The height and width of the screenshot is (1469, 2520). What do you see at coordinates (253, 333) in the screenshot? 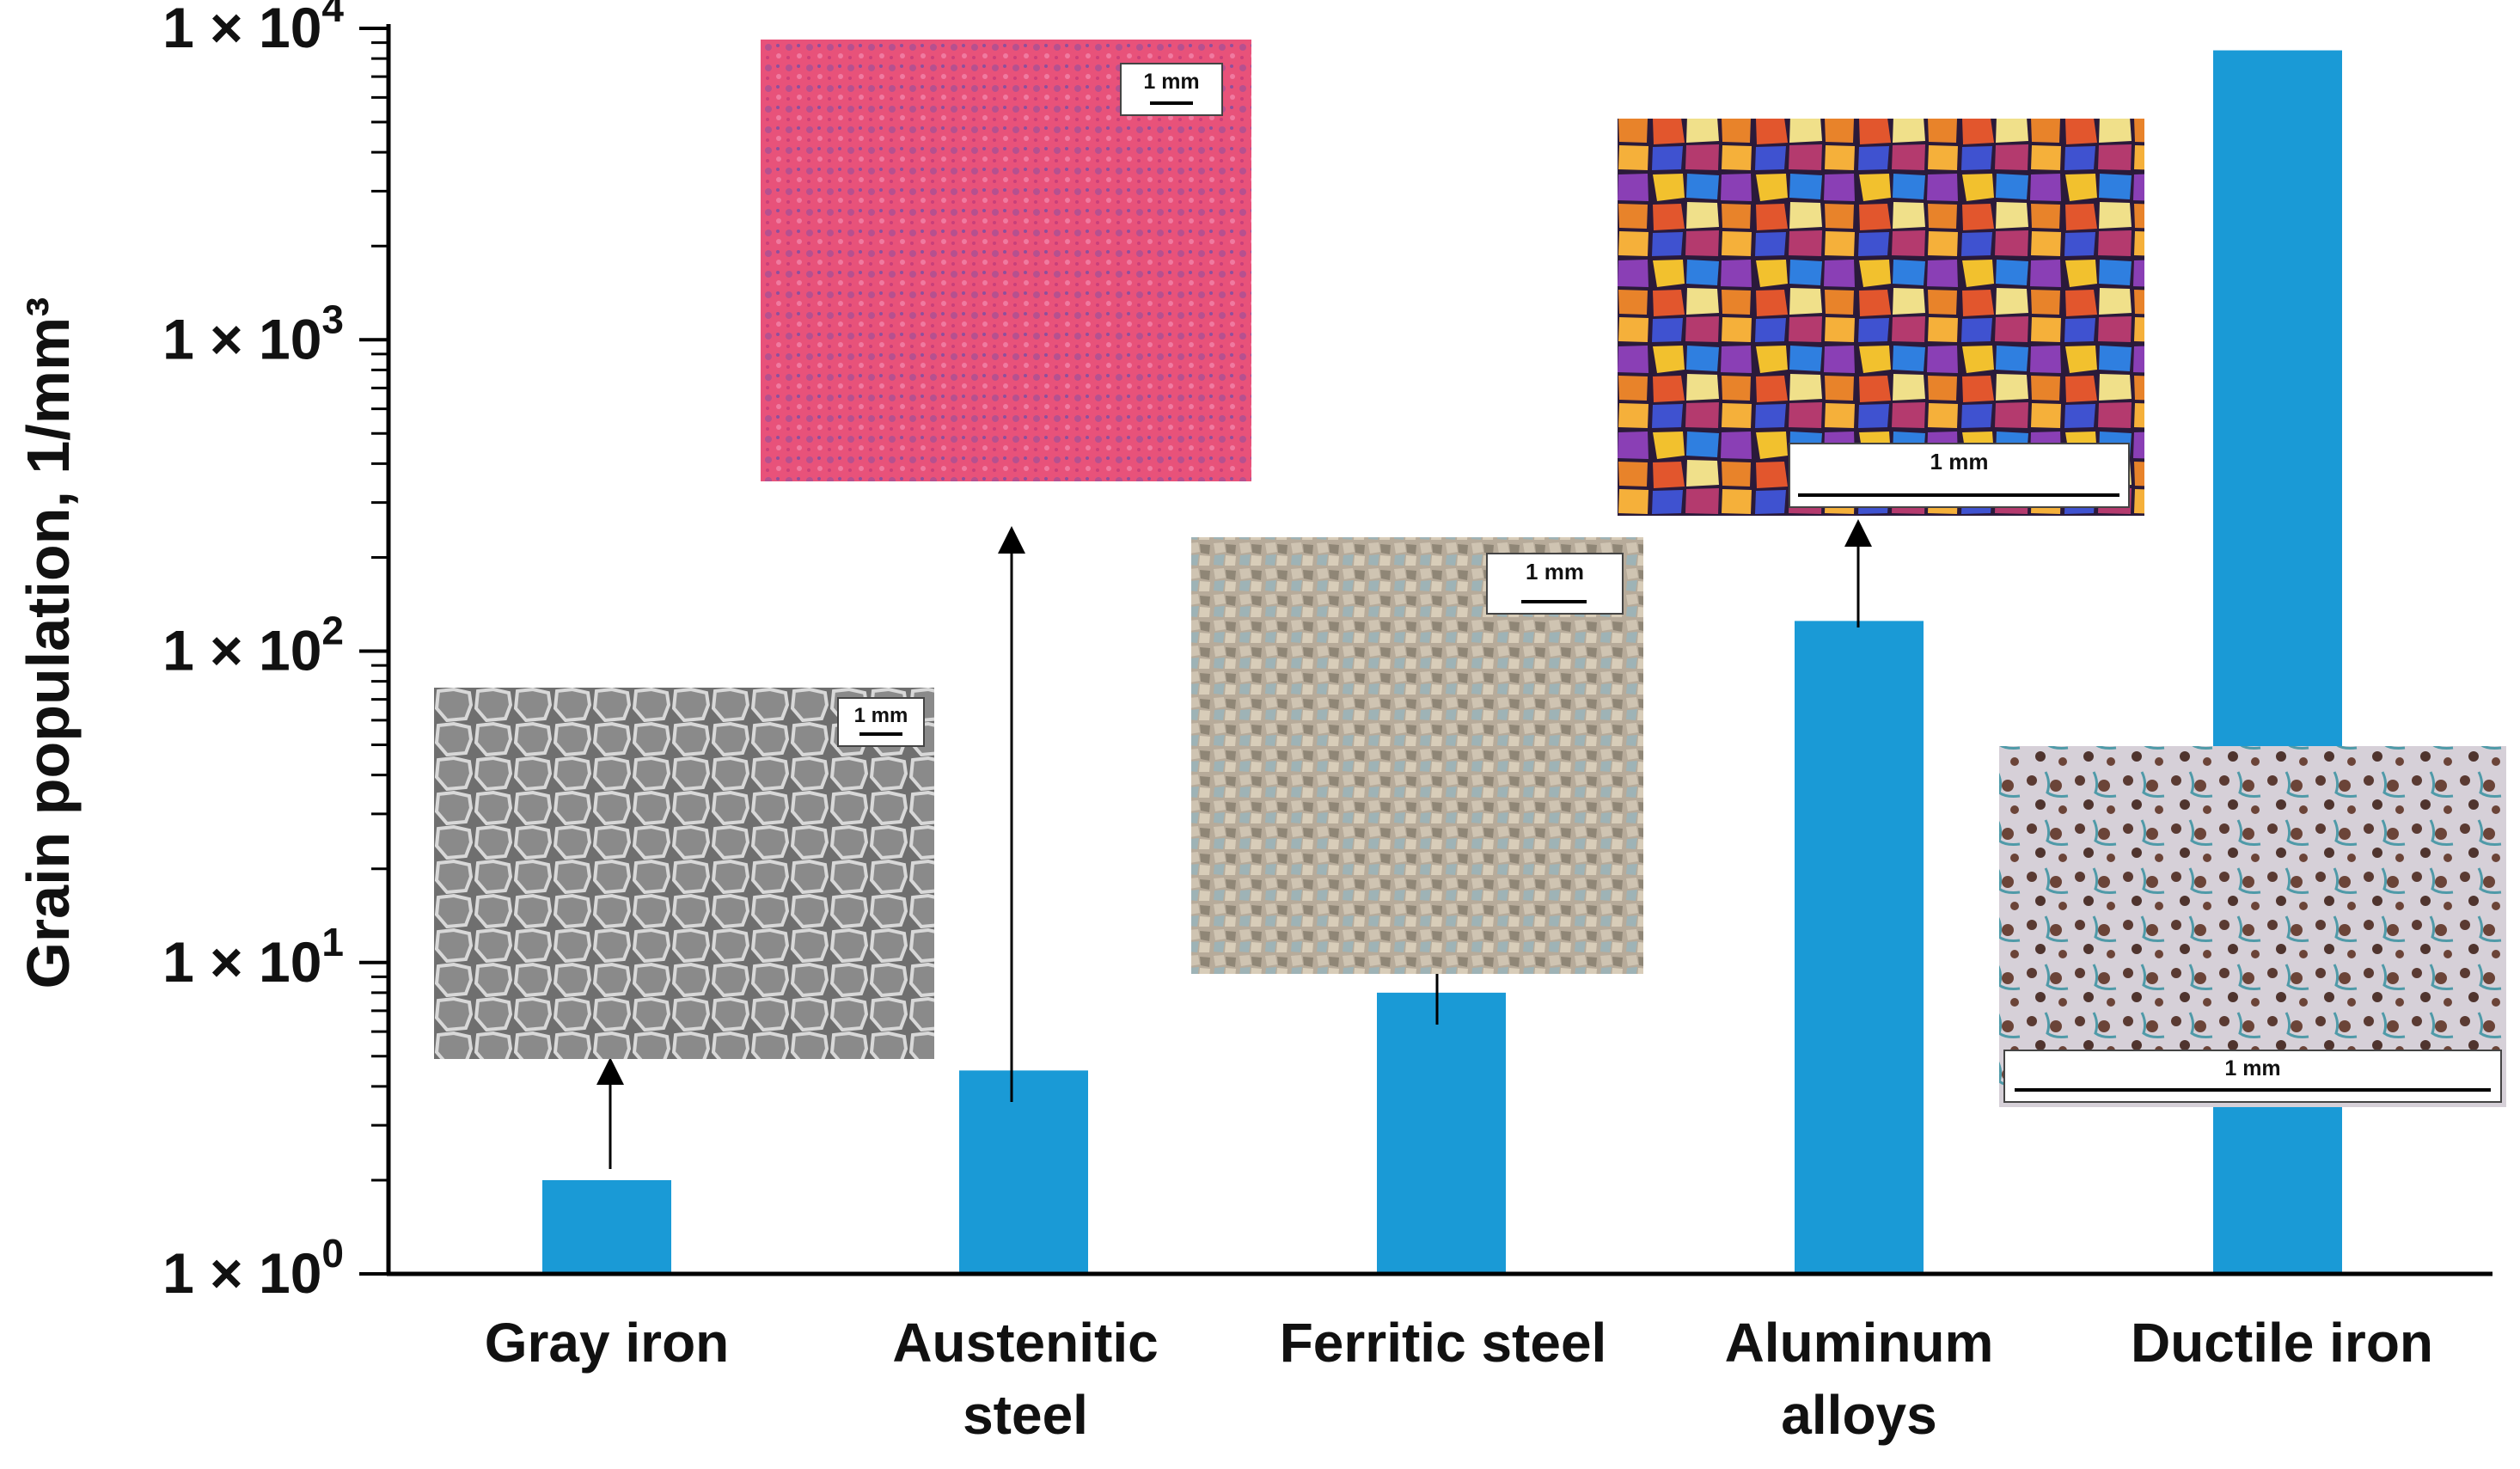
I see `y-tick-label: 1 × 10³` at bounding box center [253, 333].